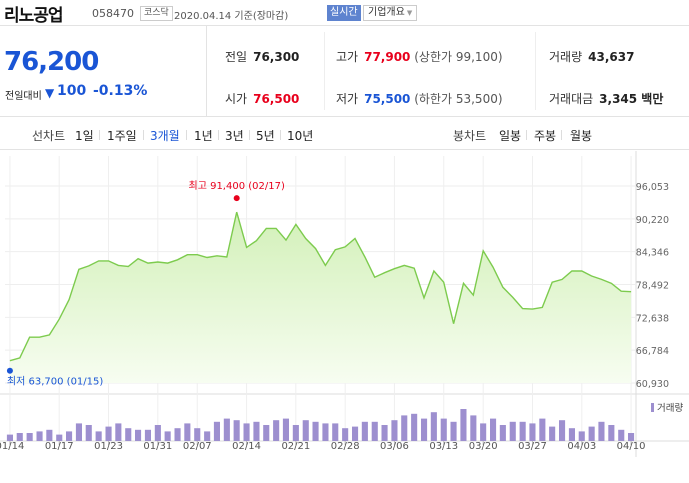 Image resolution: width=689 pixels, height=483 pixels. Describe the element at coordinates (236, 57) in the screenshot. I see `stat-label: 전일` at that location.